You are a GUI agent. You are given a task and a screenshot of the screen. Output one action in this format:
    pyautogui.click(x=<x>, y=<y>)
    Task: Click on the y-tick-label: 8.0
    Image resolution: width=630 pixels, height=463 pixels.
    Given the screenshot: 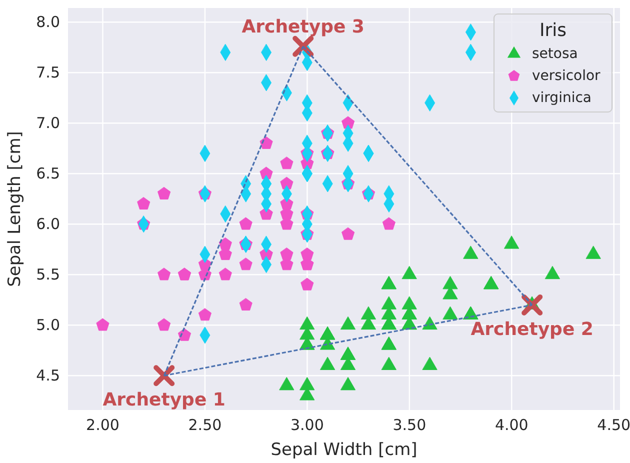 What is the action you would take?
    pyautogui.click(x=48, y=22)
    